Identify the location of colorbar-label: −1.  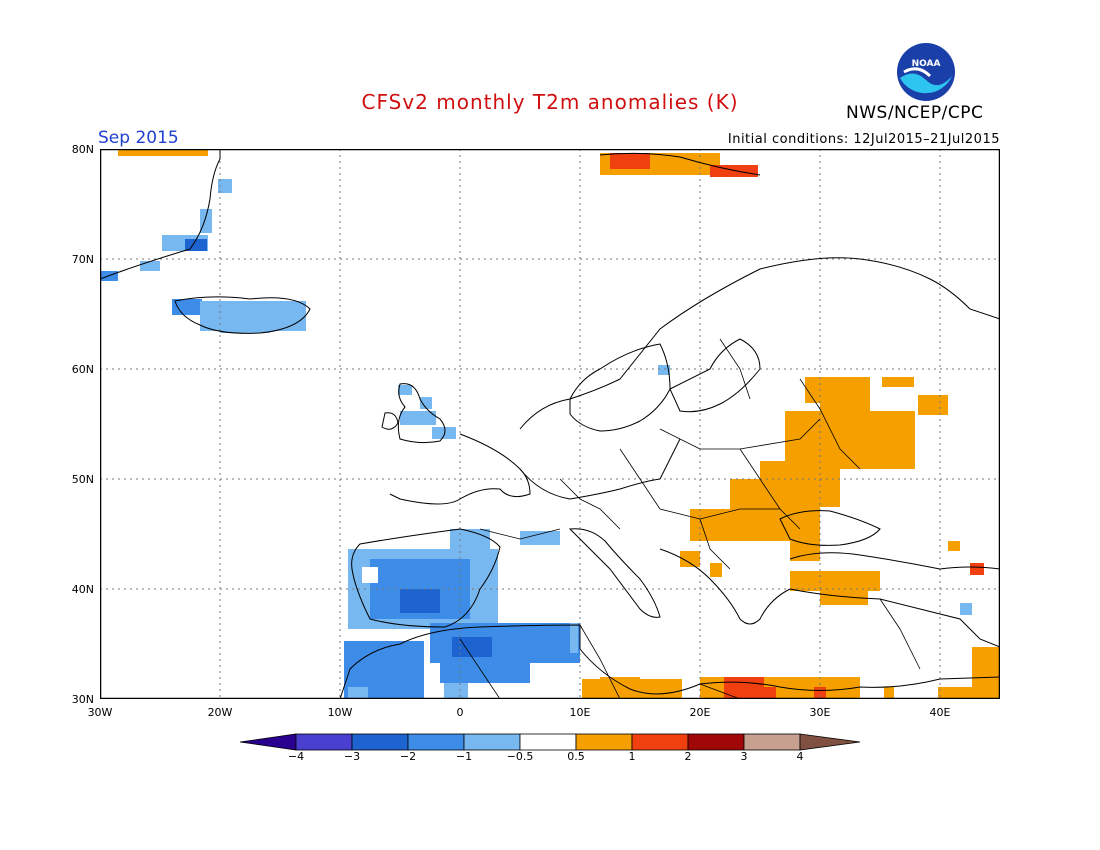
(464, 756).